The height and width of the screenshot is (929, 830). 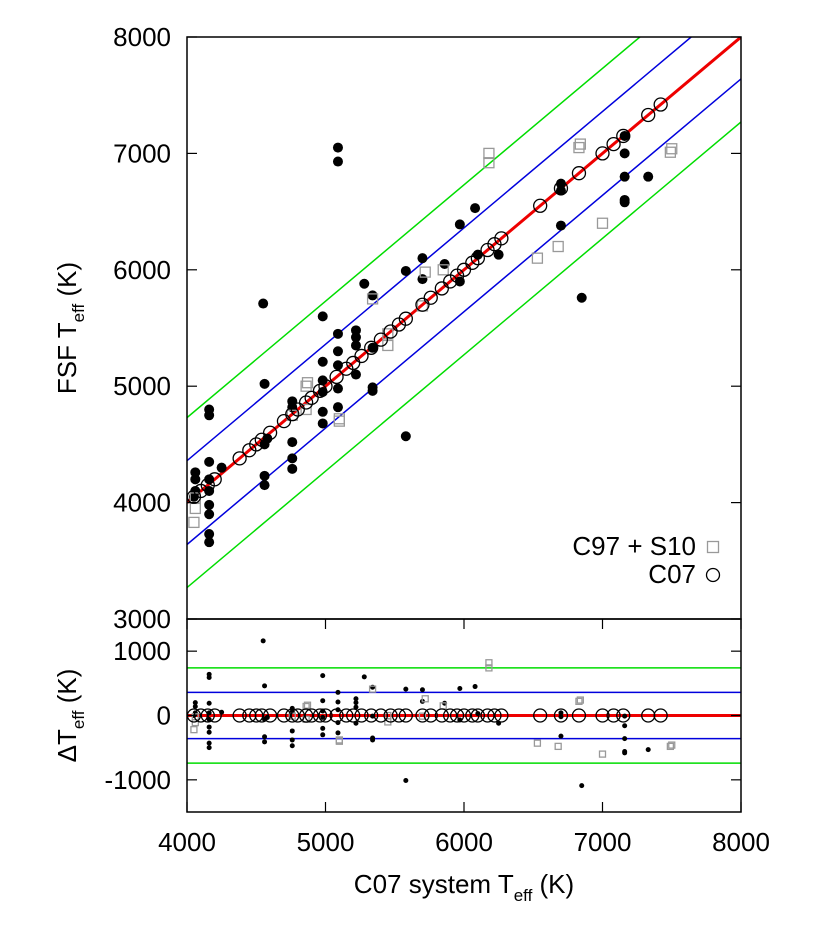 I want to click on legend-symbol, so click(x=713, y=575).